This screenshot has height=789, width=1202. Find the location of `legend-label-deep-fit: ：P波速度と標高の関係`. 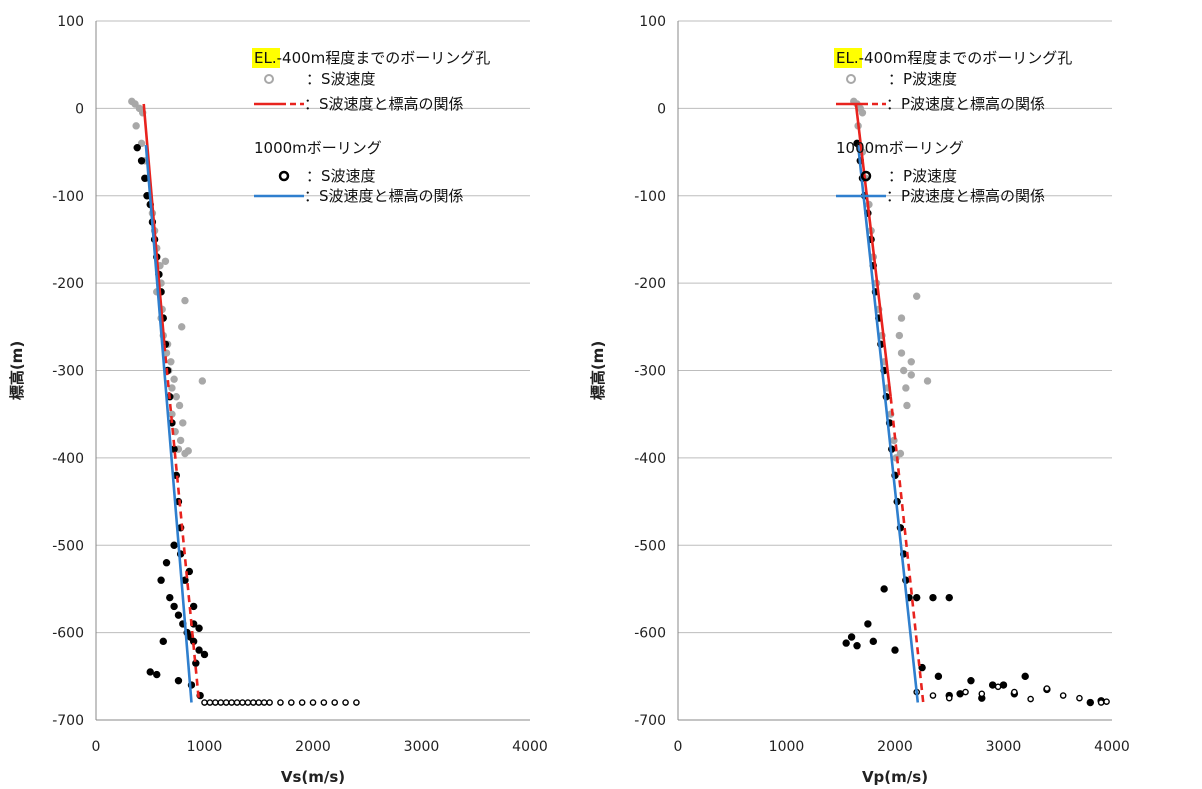

legend-label-deep-fit: ：P波速度と標高の関係 is located at coordinates (965, 196).